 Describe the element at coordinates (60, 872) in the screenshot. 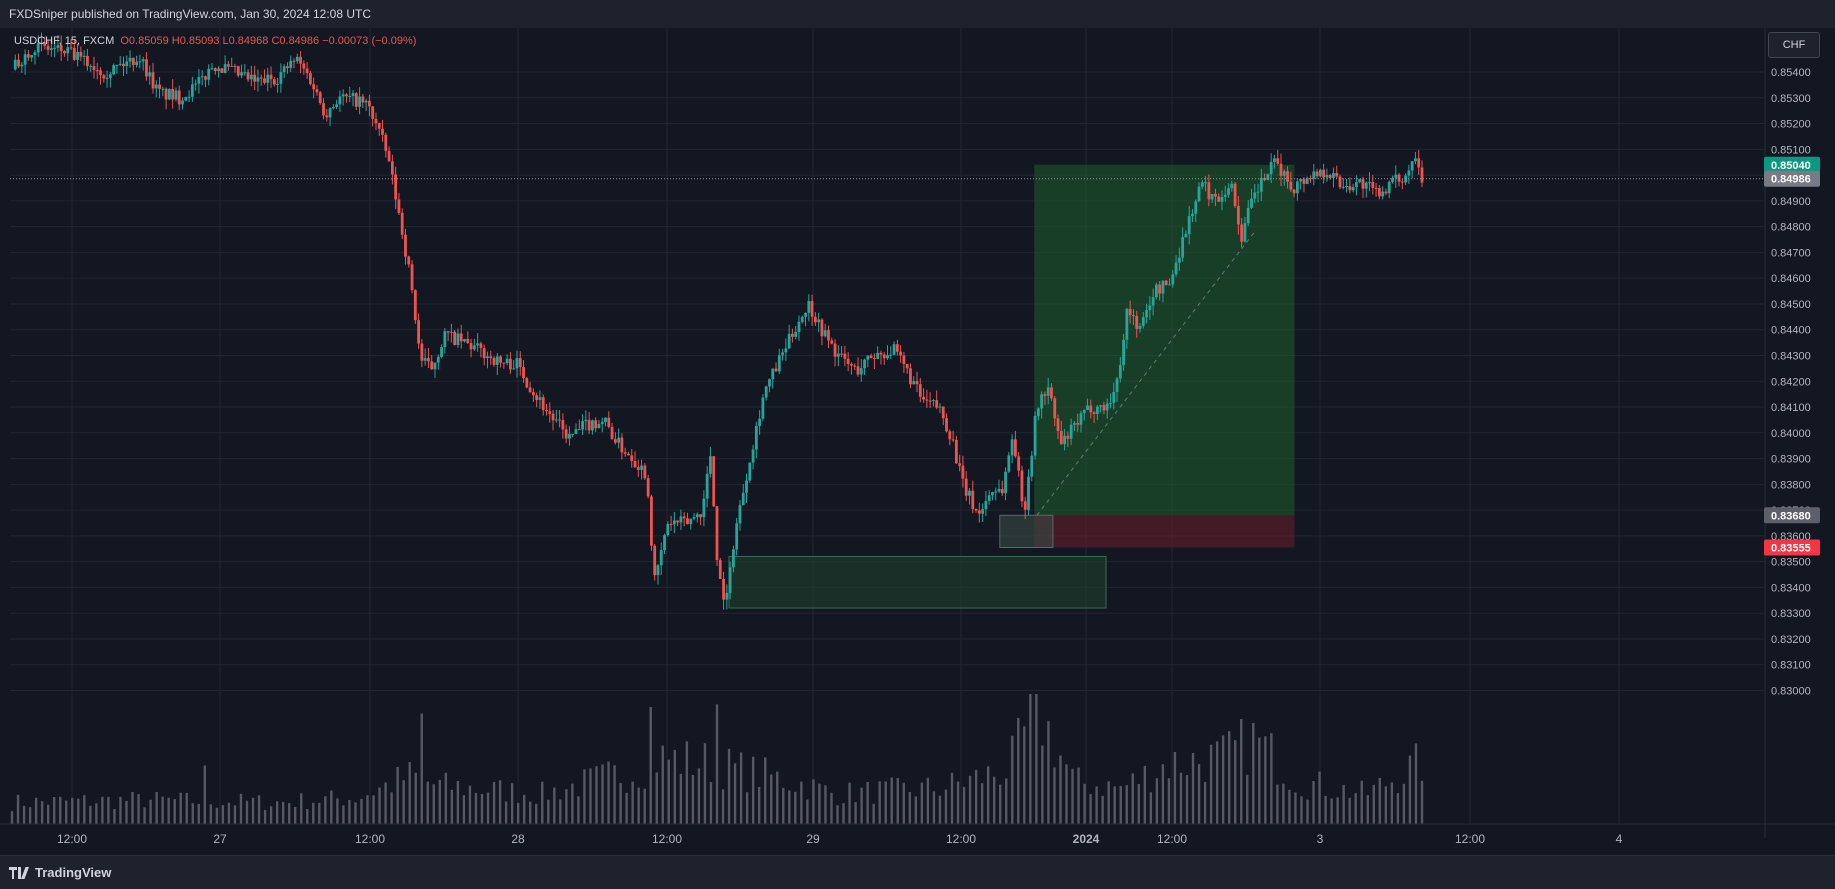

I see `tradingview-logo: TradingView` at that location.